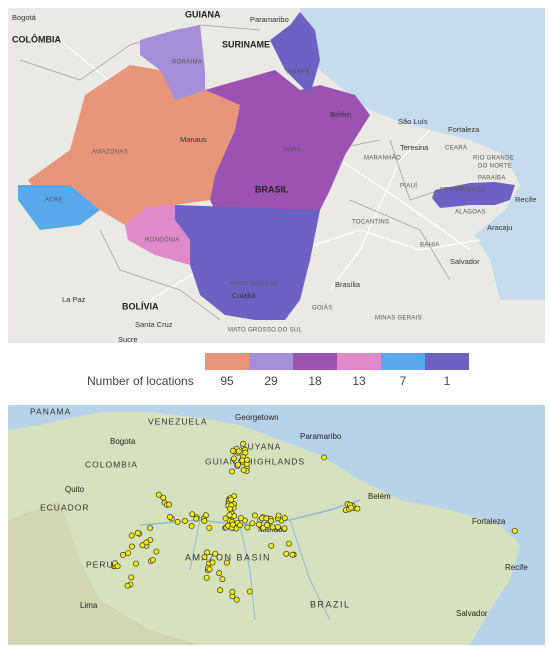 The width and height of the screenshot is (550, 647). I want to click on state-amazonas, so click(134, 145).